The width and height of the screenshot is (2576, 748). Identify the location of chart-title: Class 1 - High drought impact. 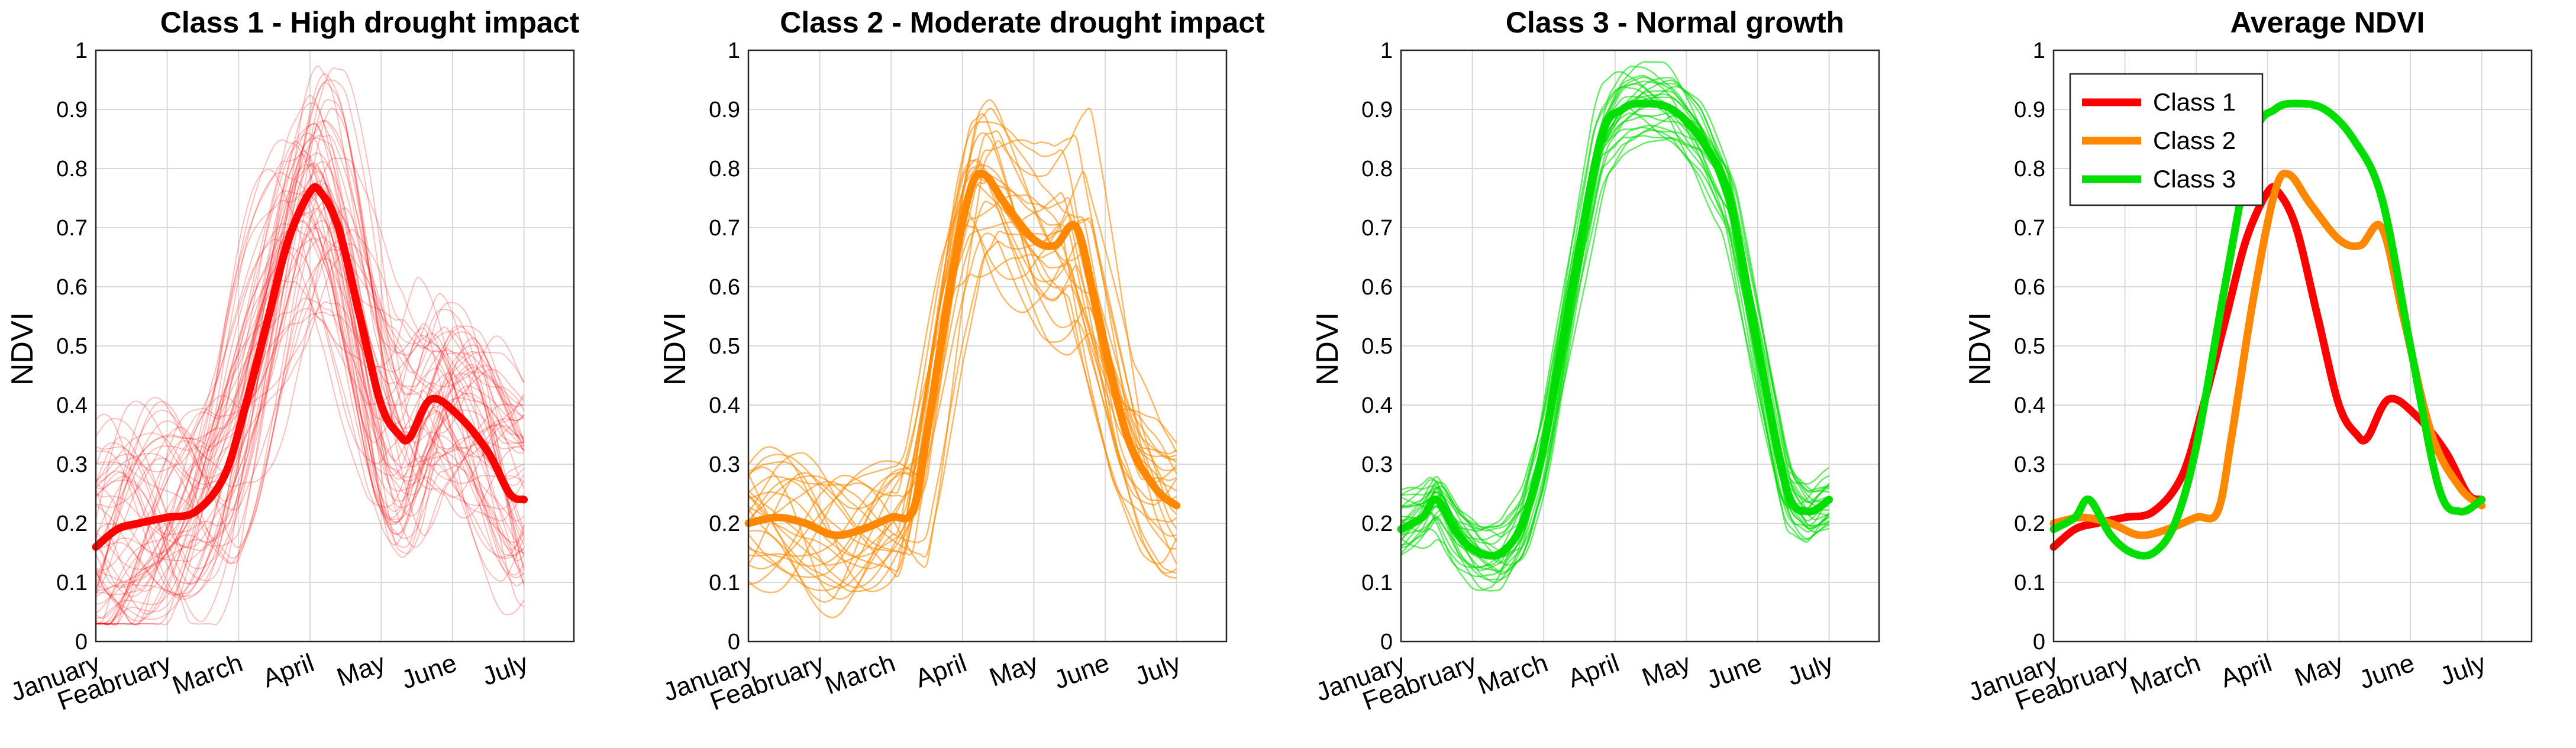
(370, 23).